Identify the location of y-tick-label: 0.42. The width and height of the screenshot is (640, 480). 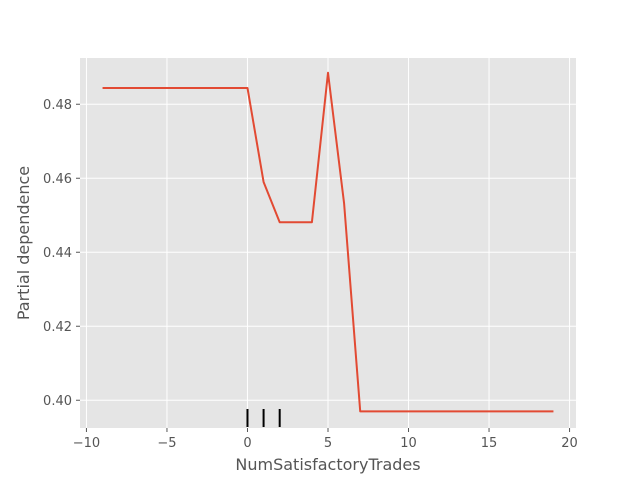
(57, 327).